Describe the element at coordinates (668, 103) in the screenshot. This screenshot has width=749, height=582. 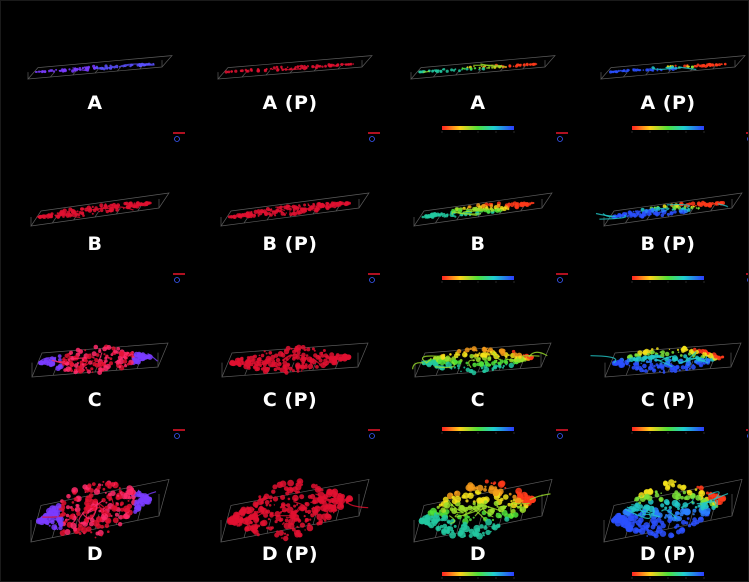
I see `panel-a-4-label: A (P)` at that location.